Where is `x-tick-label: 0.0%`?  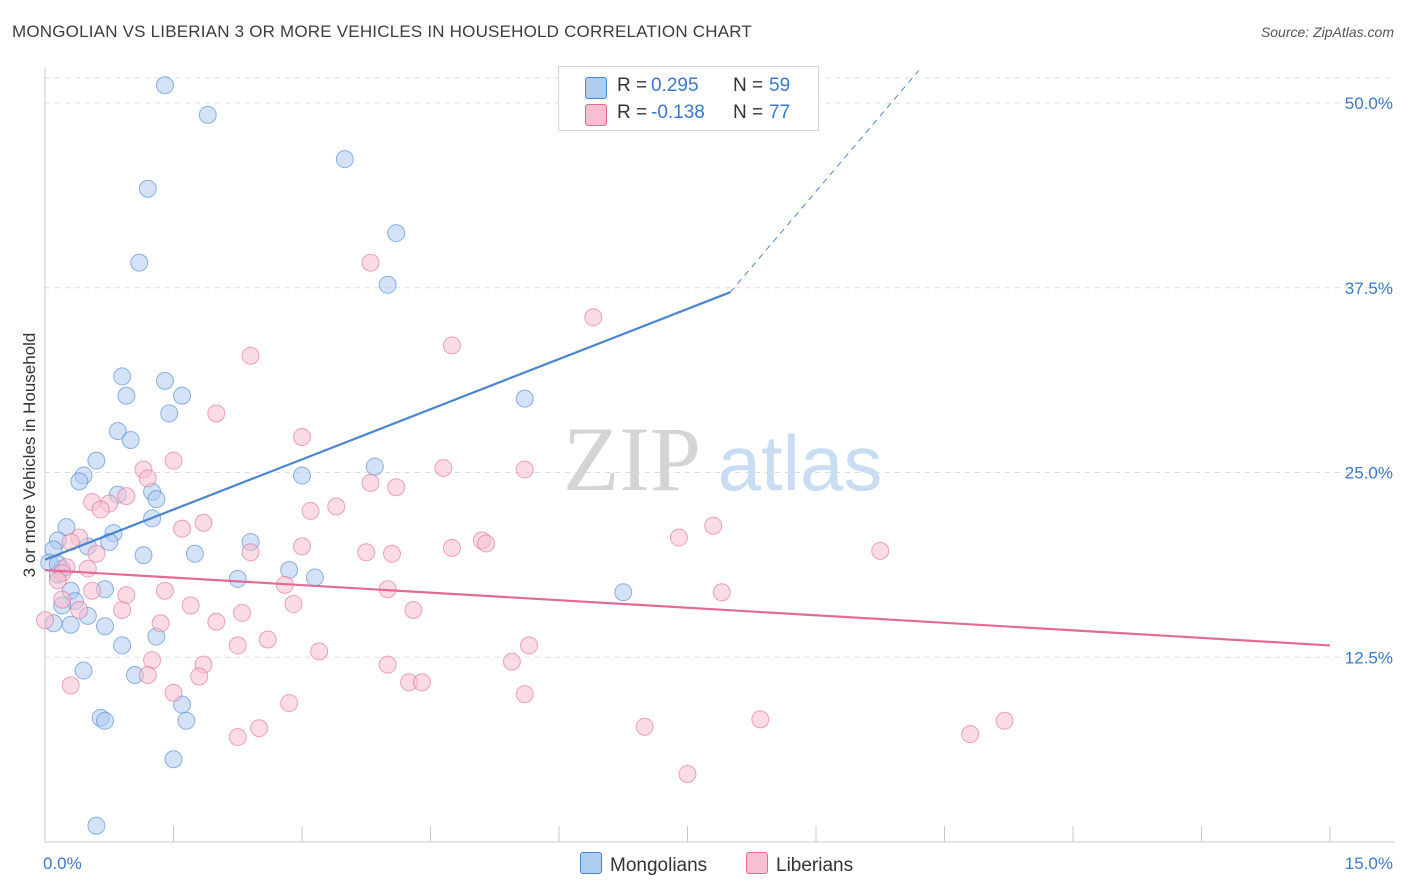
x-tick-label: 0.0% is located at coordinates (62, 863).